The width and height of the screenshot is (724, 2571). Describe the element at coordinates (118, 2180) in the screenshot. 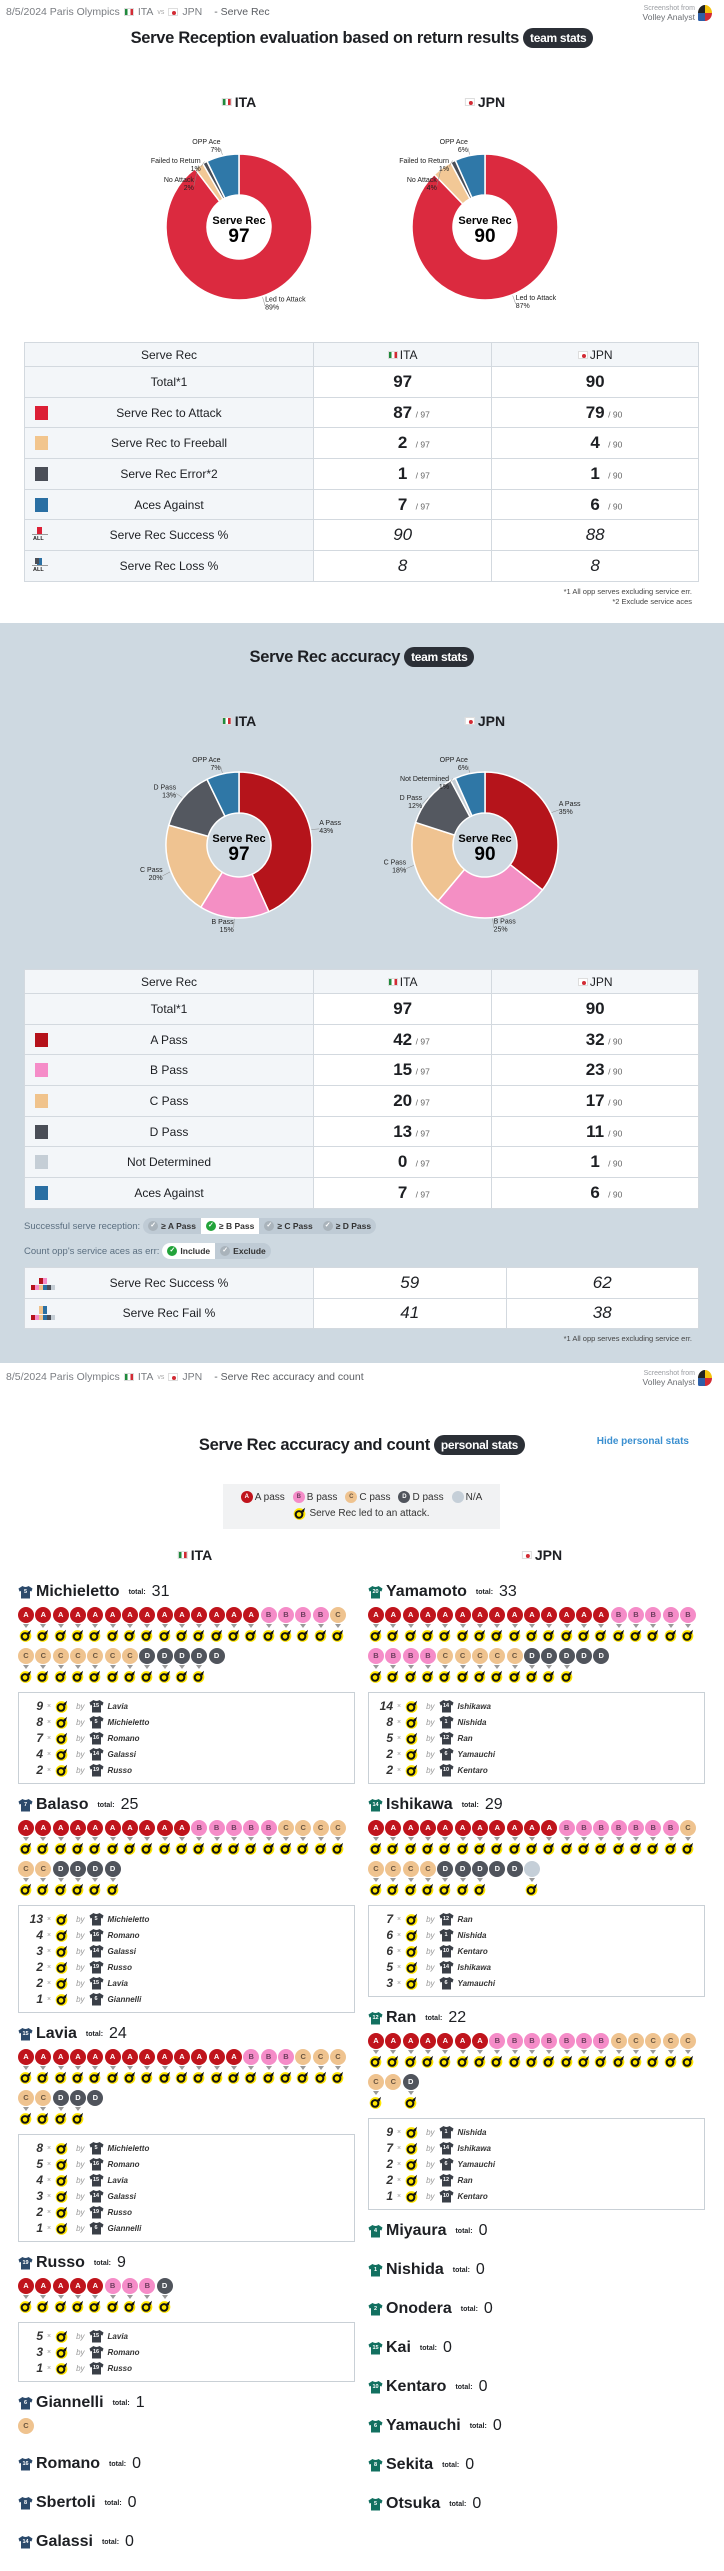

I see `attacker-name: Lavia` at that location.